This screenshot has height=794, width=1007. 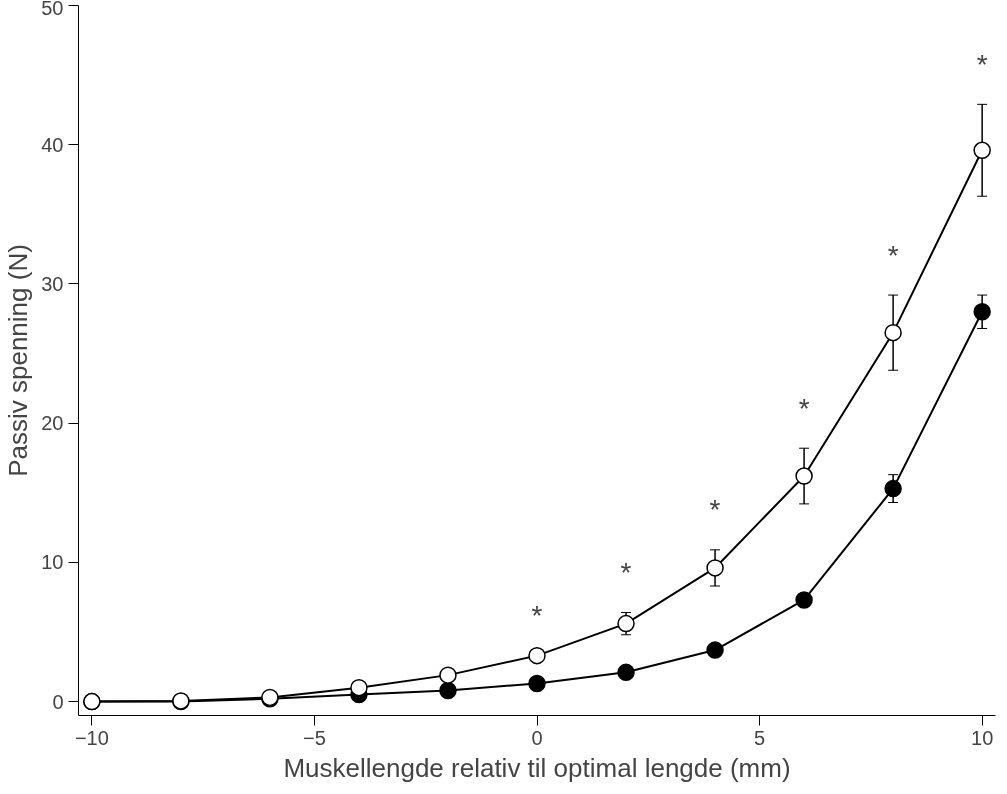 What do you see at coordinates (537, 737) in the screenshot?
I see `x-tick-label: 0` at bounding box center [537, 737].